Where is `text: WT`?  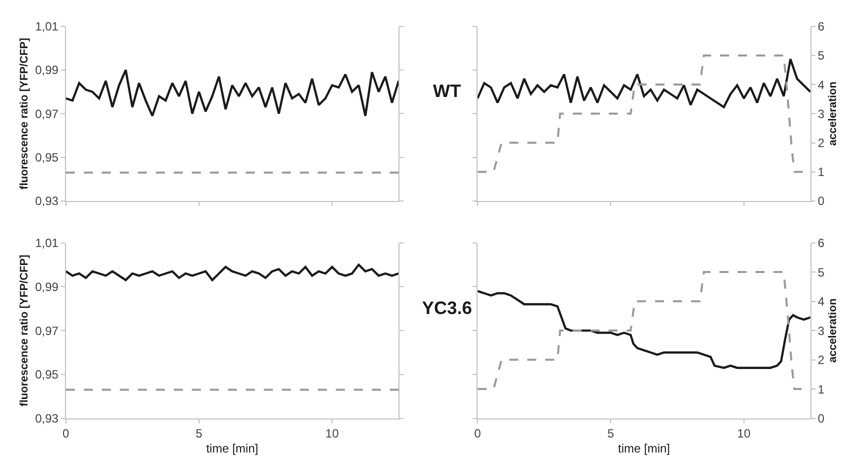 text: WT is located at coordinates (447, 91).